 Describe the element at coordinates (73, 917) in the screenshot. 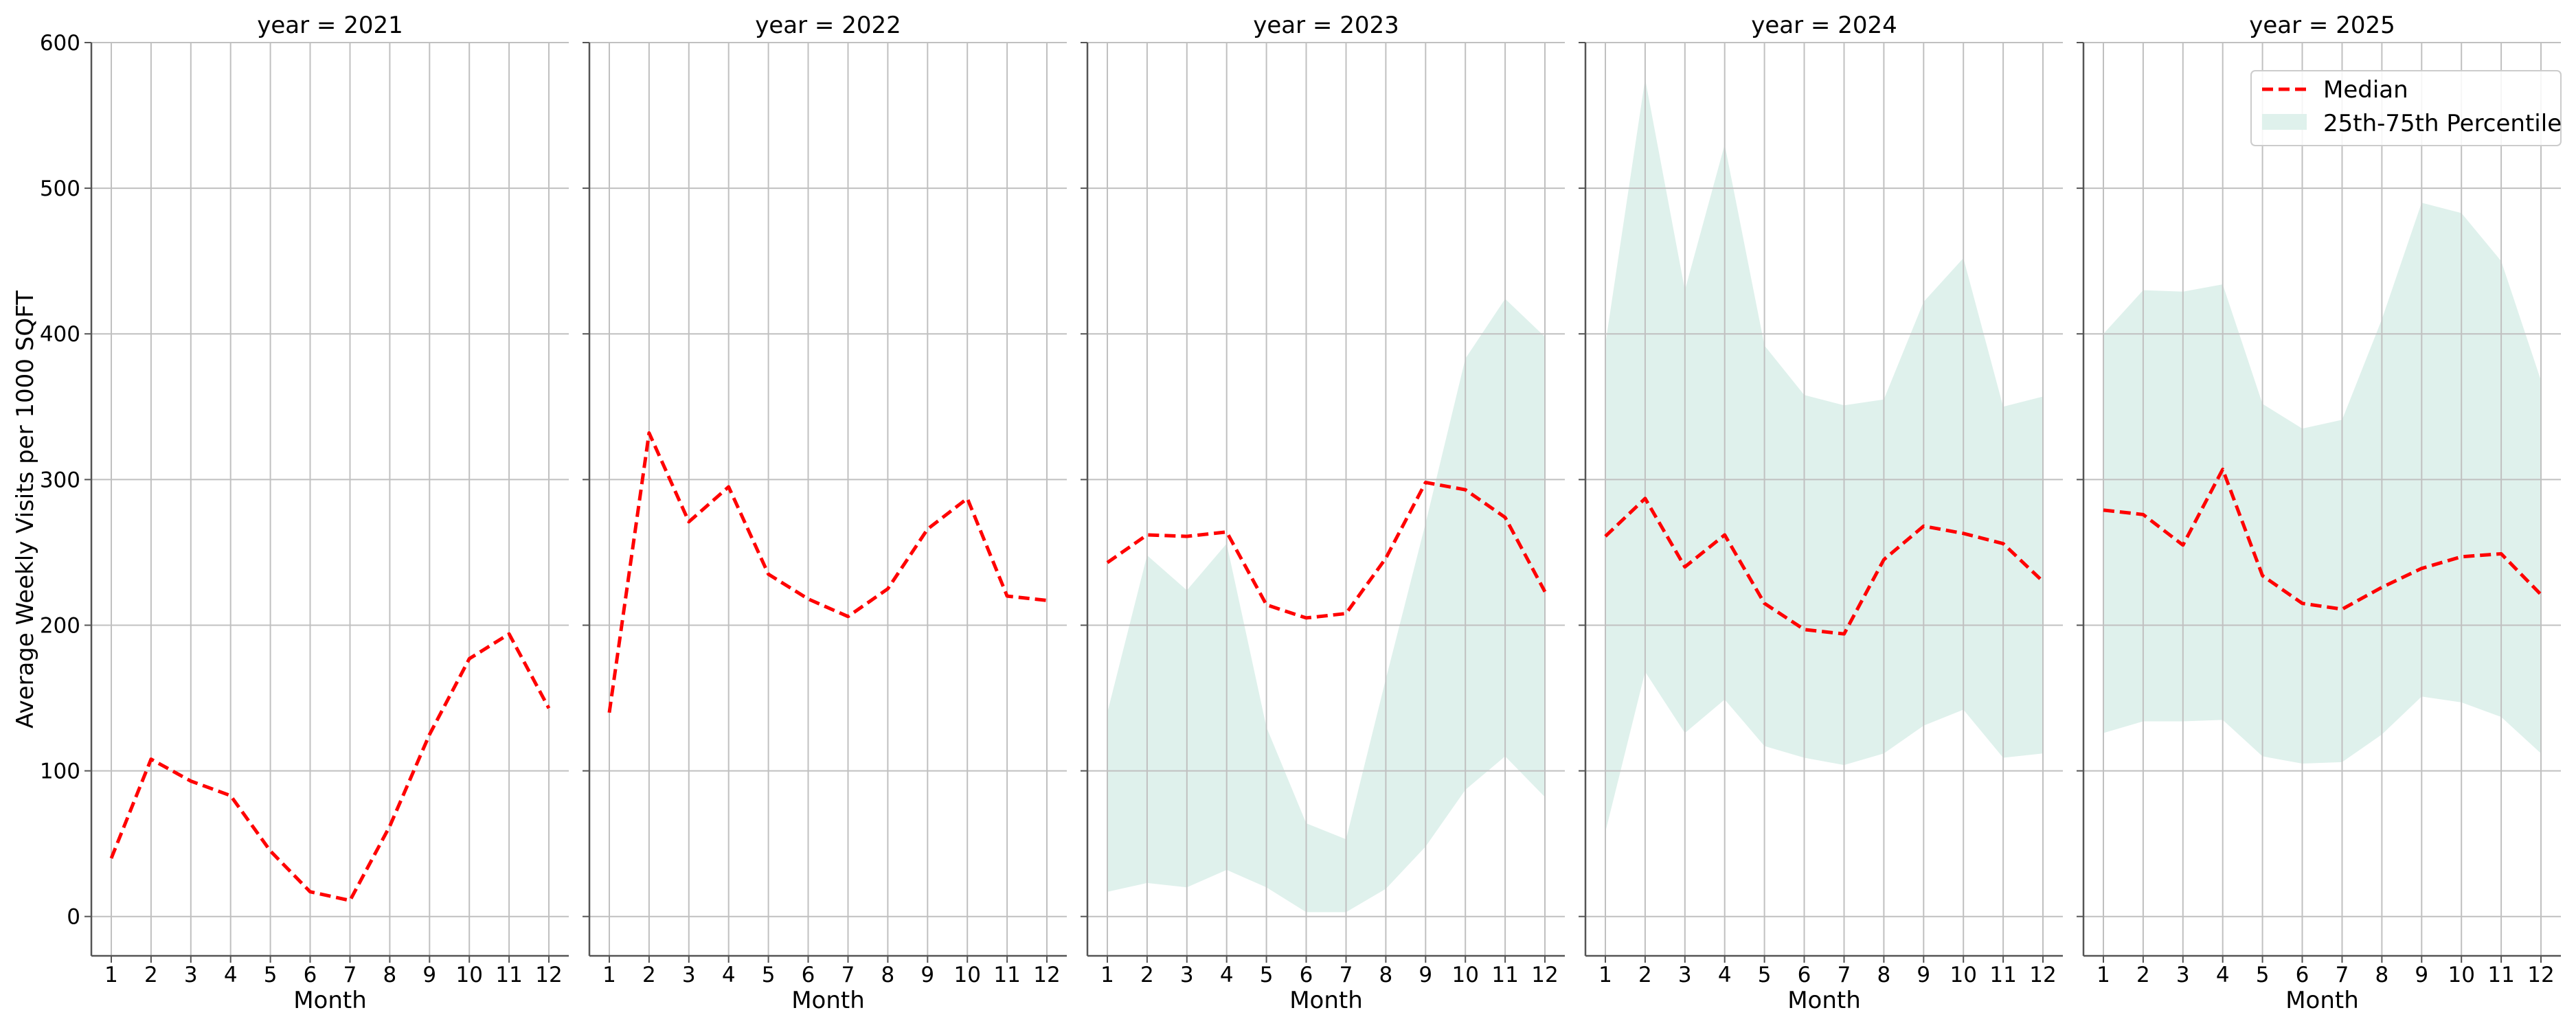

I see `y-tick-label: 0` at that location.